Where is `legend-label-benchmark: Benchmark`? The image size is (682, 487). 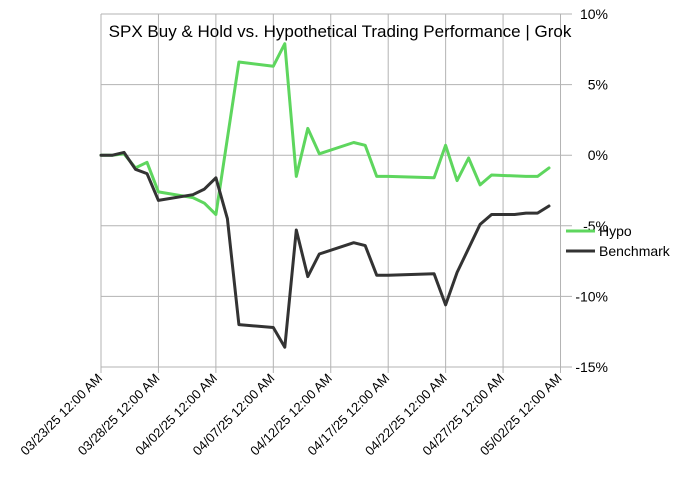
legend-label-benchmark: Benchmark is located at coordinates (635, 251).